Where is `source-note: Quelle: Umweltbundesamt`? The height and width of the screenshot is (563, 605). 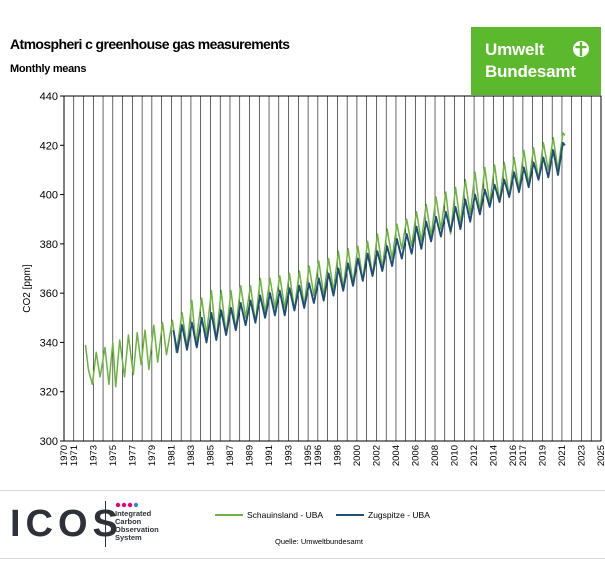
source-note: Quelle: Umweltbundesamt is located at coordinates (319, 541).